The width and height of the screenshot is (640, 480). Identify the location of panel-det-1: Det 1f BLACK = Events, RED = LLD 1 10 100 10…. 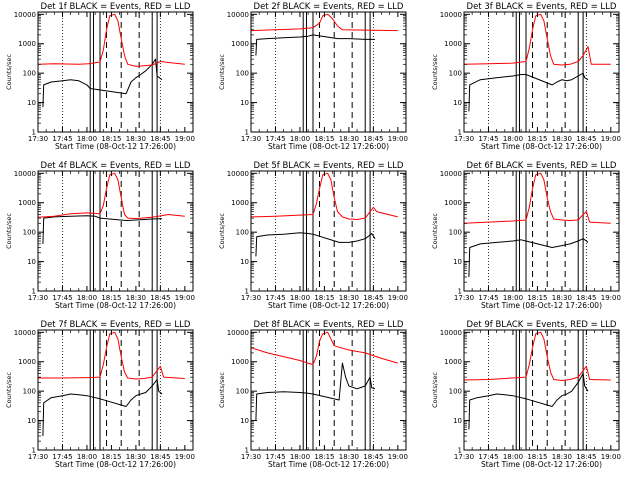
(100, 76).